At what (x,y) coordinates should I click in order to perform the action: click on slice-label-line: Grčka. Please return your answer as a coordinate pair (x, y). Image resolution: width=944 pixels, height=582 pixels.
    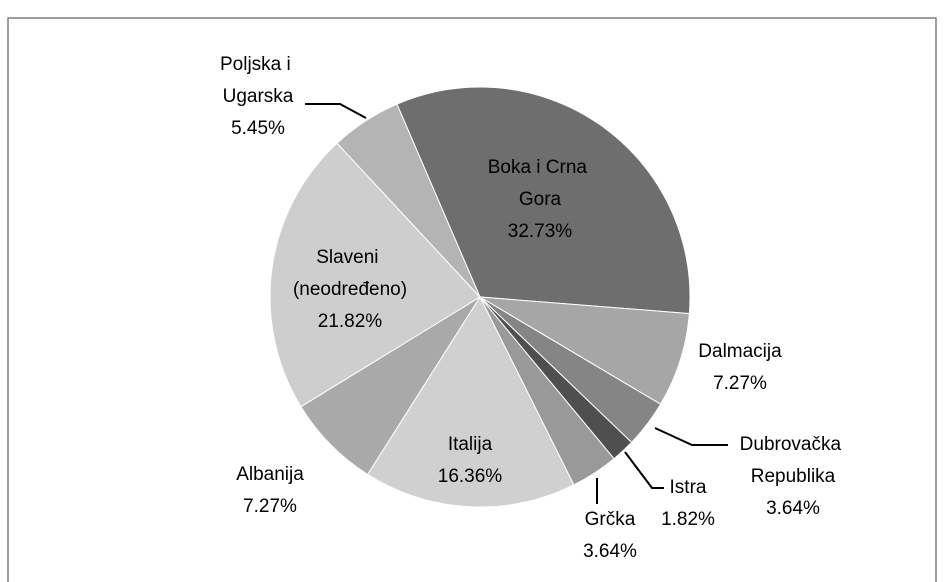
    Looking at the image, I should click on (610, 519).